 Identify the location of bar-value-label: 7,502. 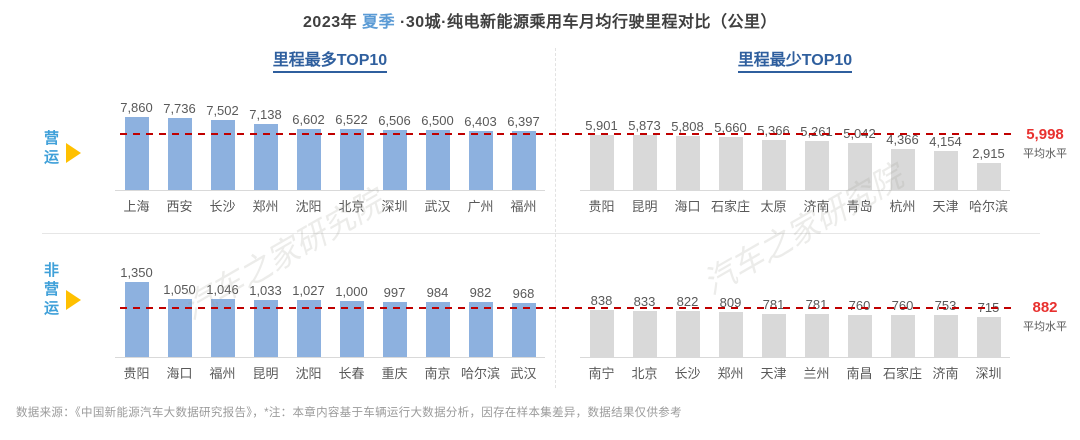
(222, 110).